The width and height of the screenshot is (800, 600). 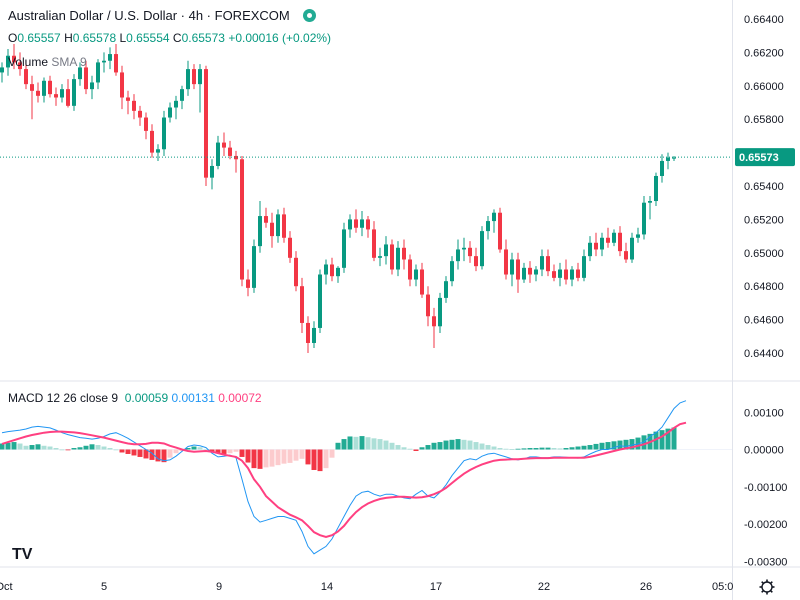 I want to click on price-tick-label: 0.65000, so click(x=764, y=254).